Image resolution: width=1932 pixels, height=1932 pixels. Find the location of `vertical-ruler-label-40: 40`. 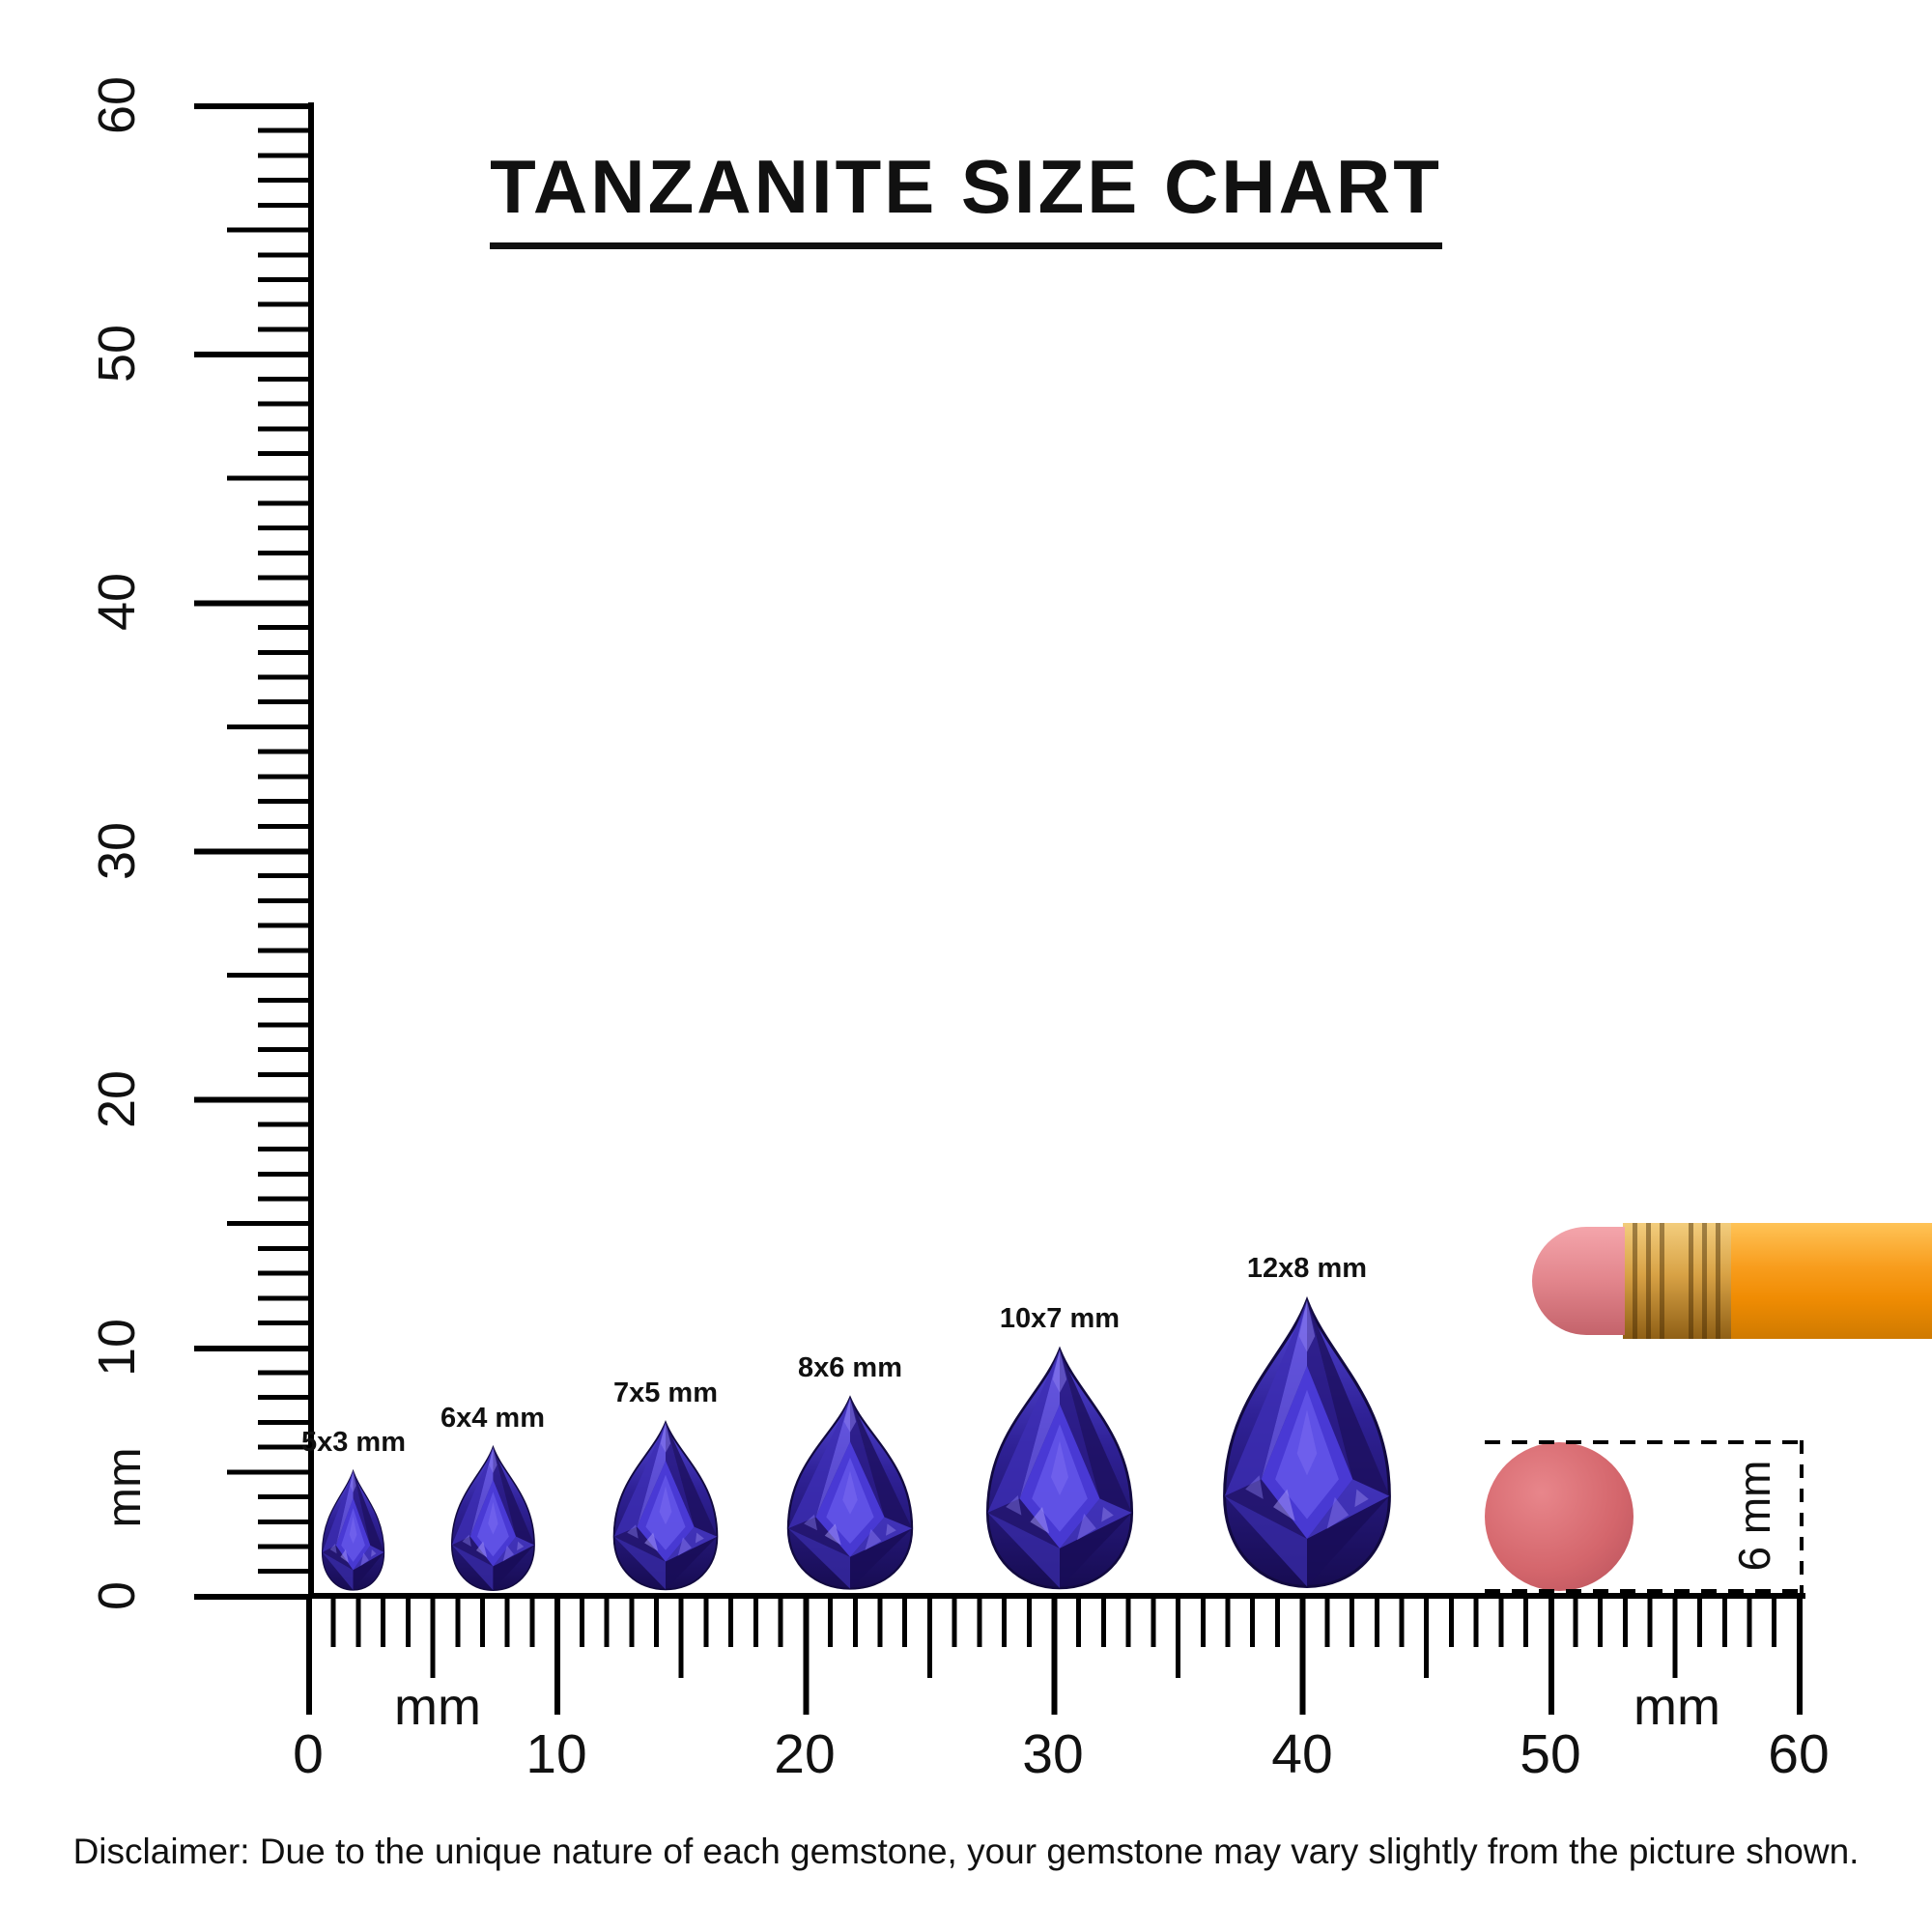

vertical-ruler-label-40: 40 is located at coordinates (117, 602).